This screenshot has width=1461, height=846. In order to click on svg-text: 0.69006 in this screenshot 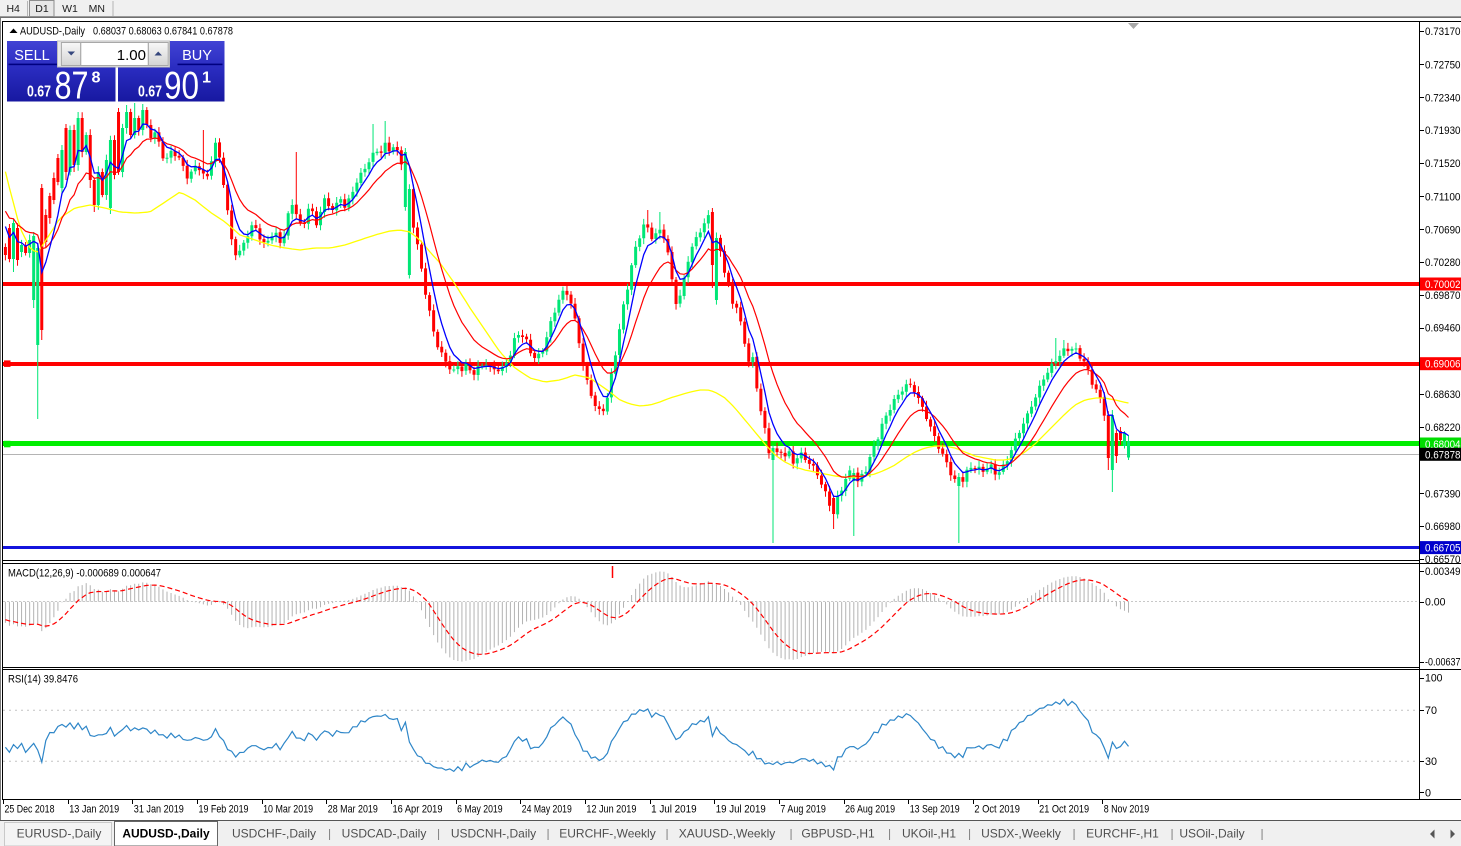, I will do `click(1443, 365)`.